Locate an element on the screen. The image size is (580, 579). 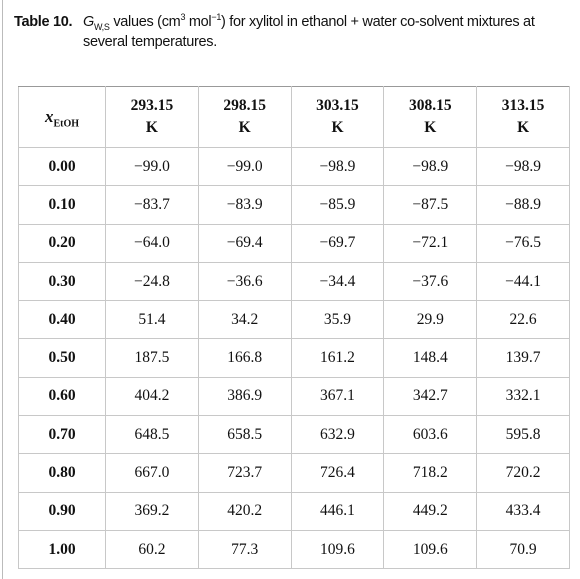
row-label: 0.70 is located at coordinates (62, 435).